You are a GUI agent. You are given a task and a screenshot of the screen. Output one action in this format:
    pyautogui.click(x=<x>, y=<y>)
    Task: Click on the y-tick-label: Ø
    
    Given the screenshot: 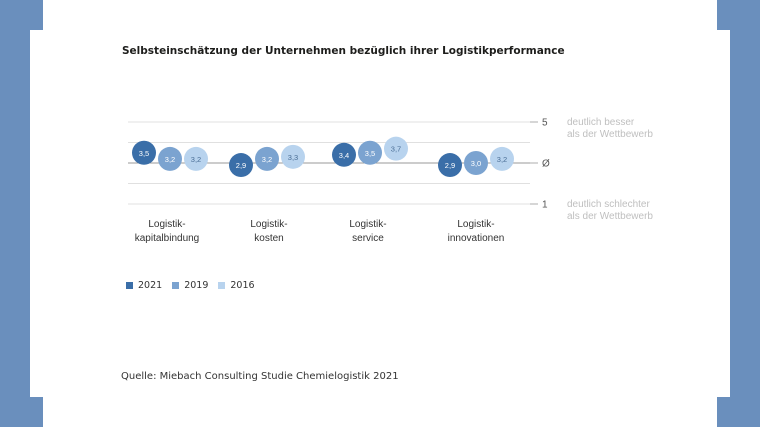 What is the action you would take?
    pyautogui.click(x=546, y=164)
    